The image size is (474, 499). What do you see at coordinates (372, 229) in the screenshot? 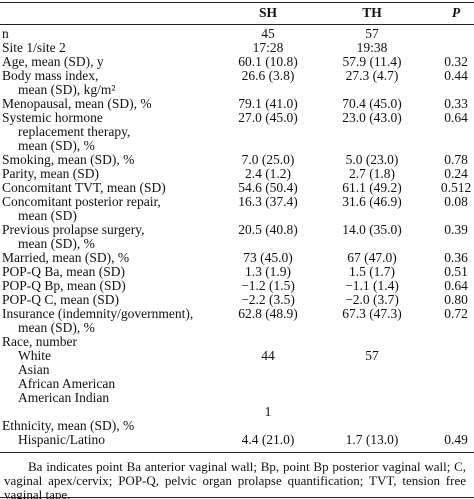
I see `cell-value: 14.0 (35.0)` at bounding box center [372, 229].